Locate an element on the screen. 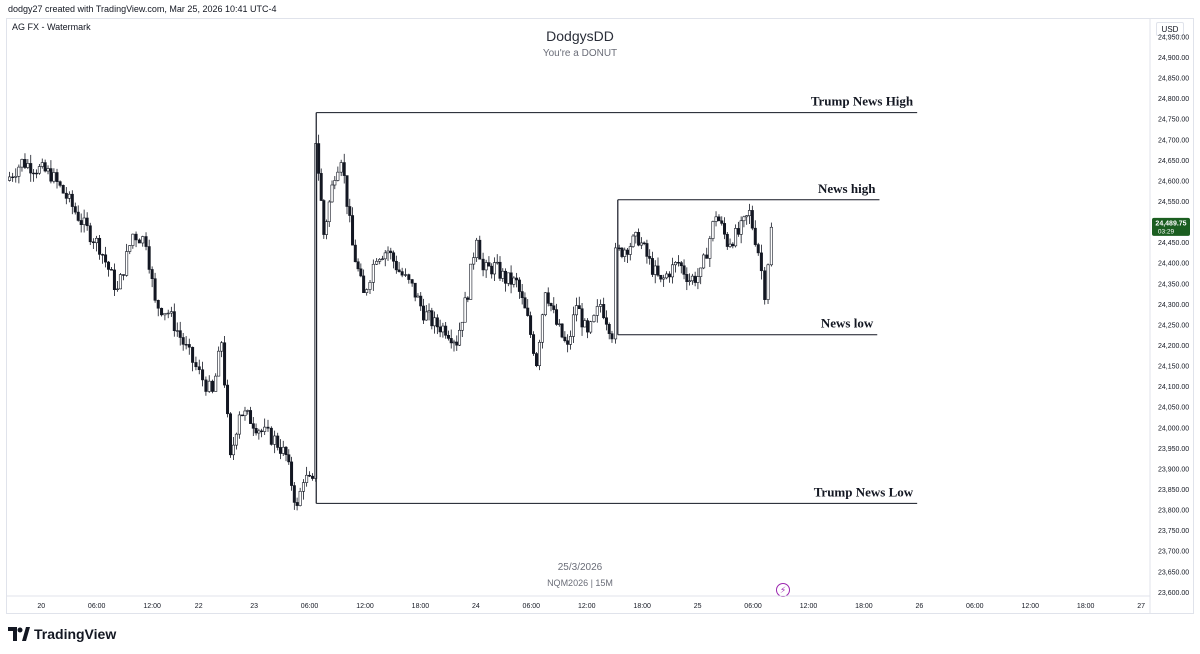 This screenshot has width=1200, height=654. price-tick-label: 23,900.00 is located at coordinates (1173, 469).